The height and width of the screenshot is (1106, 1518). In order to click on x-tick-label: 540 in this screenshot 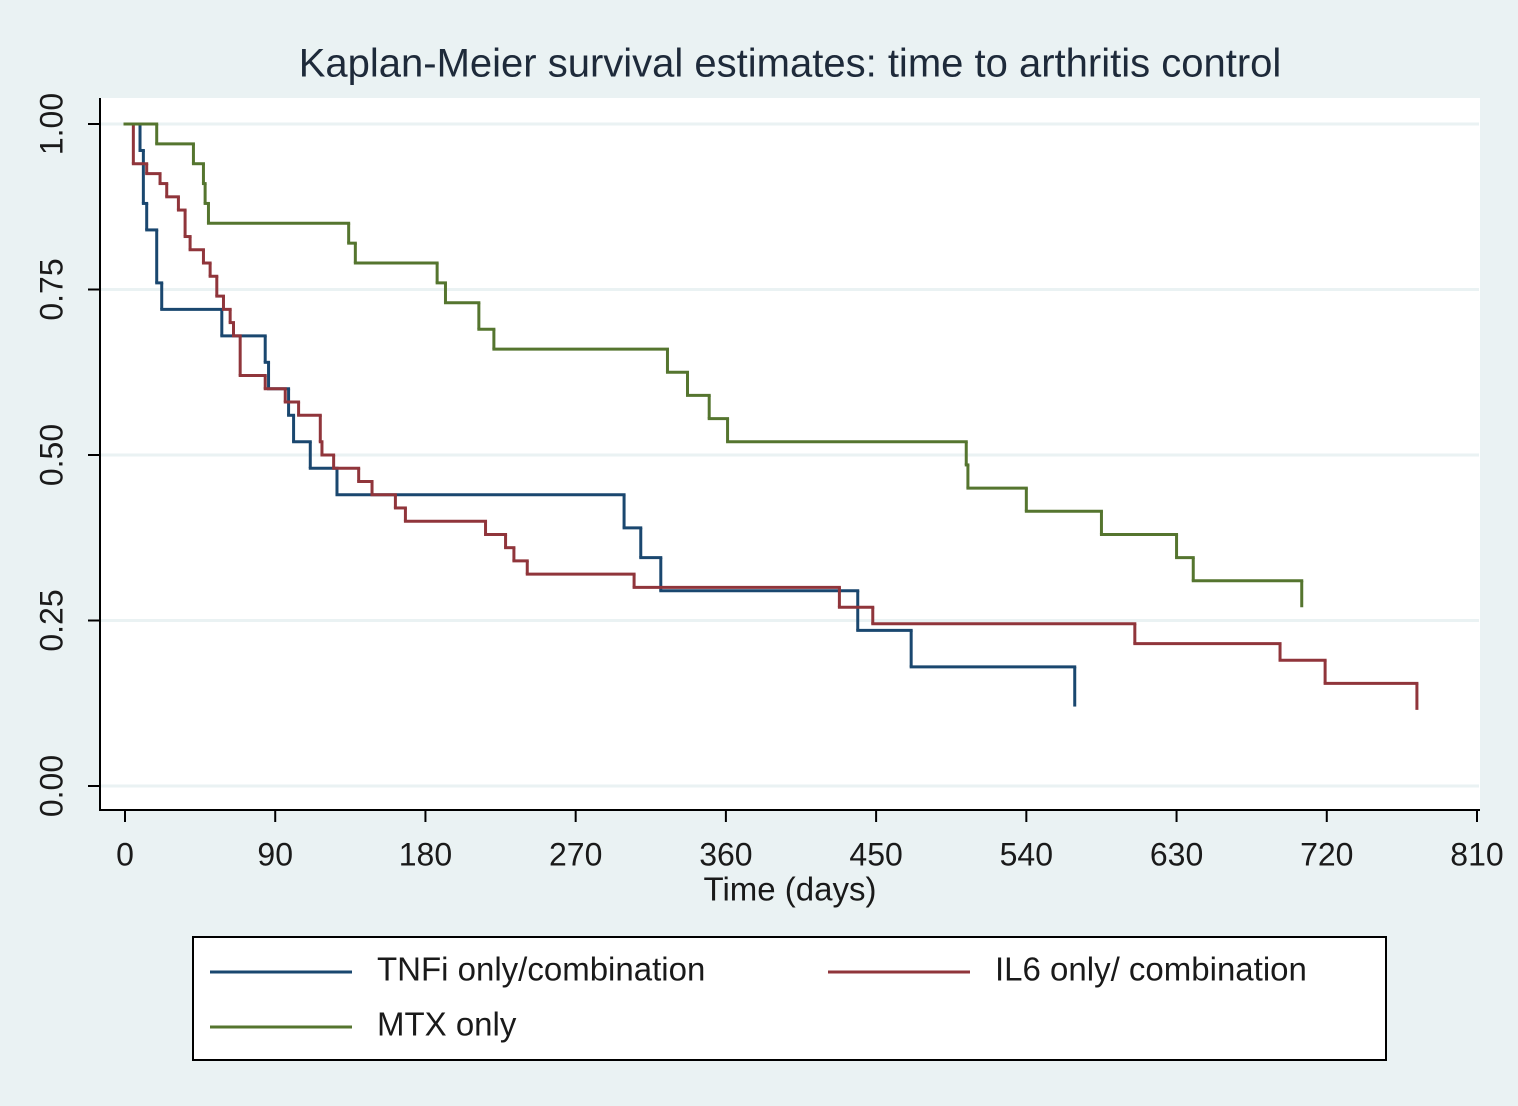, I will do `click(1026, 854)`.